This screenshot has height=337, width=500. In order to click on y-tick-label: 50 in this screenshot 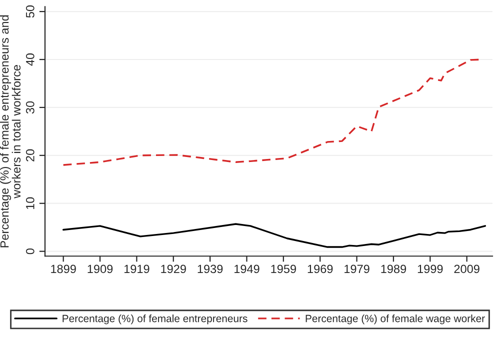, I will do `click(30, 11)`.